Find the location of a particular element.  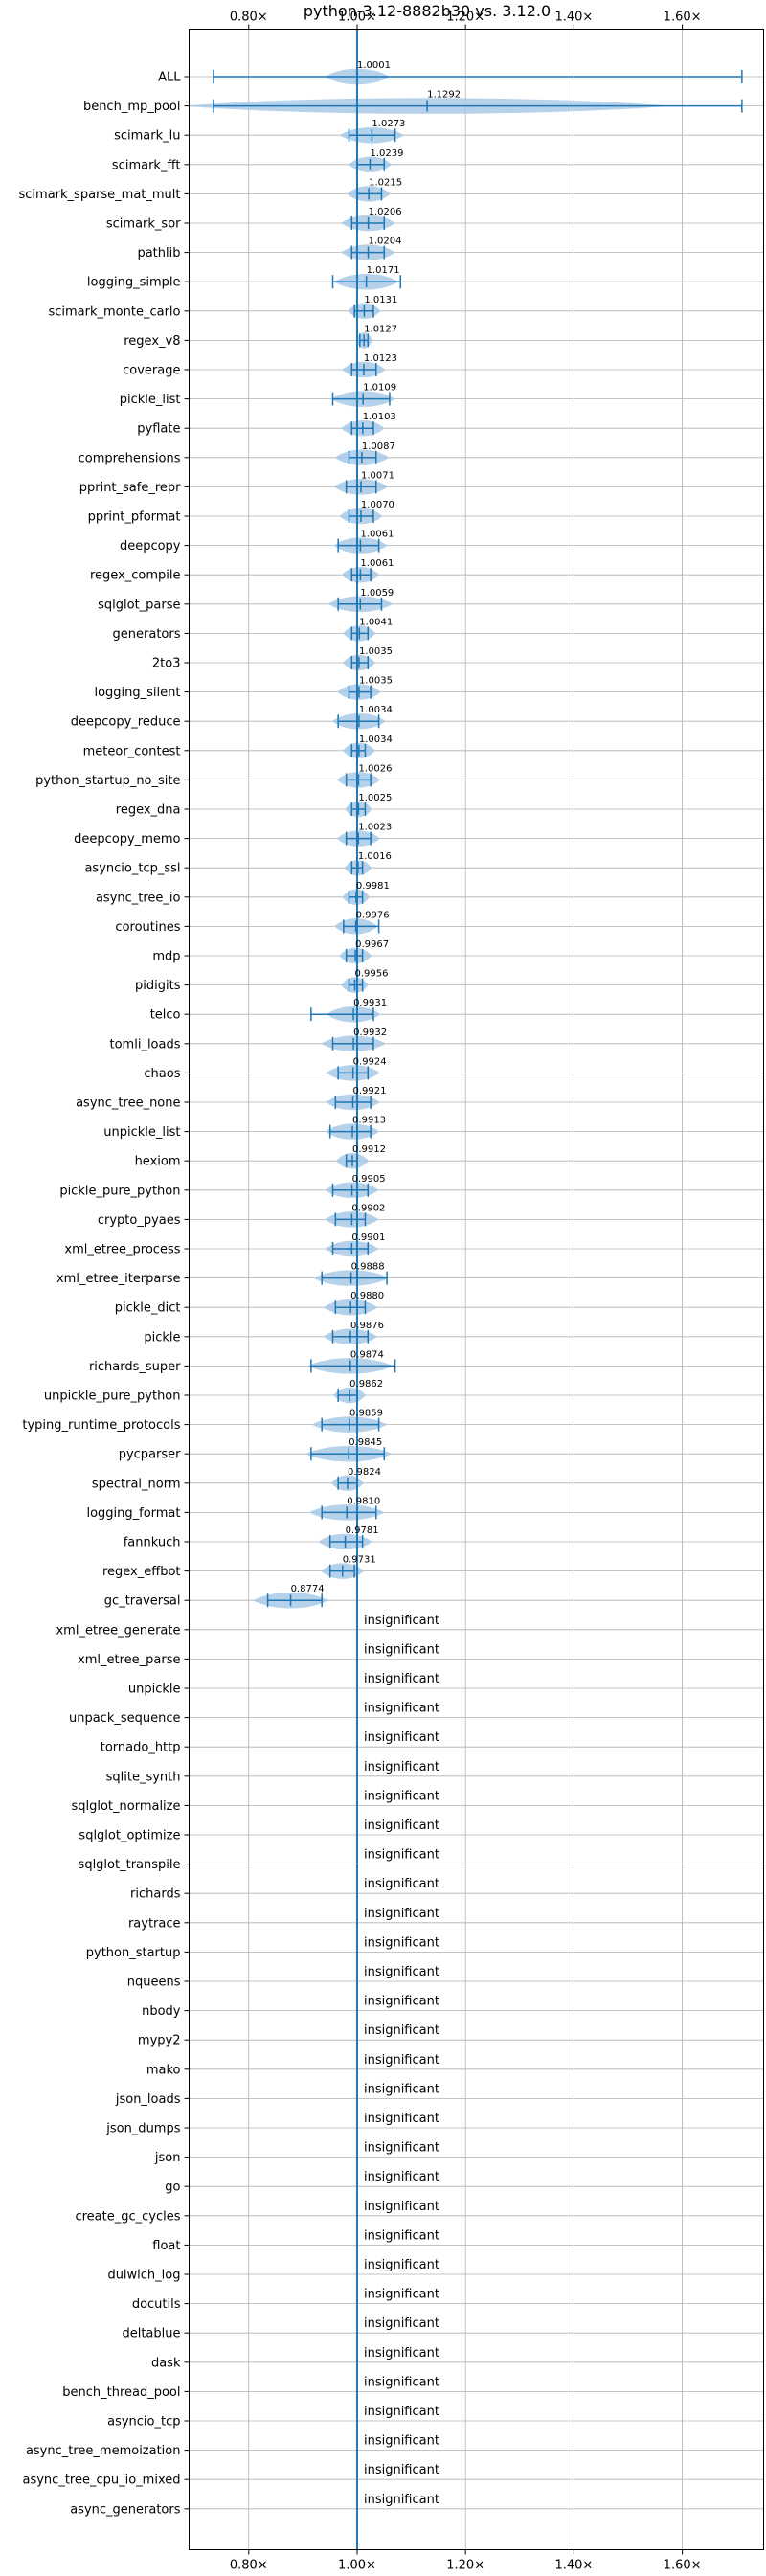

x-tick-label-top: 1.00× is located at coordinates (357, 18).